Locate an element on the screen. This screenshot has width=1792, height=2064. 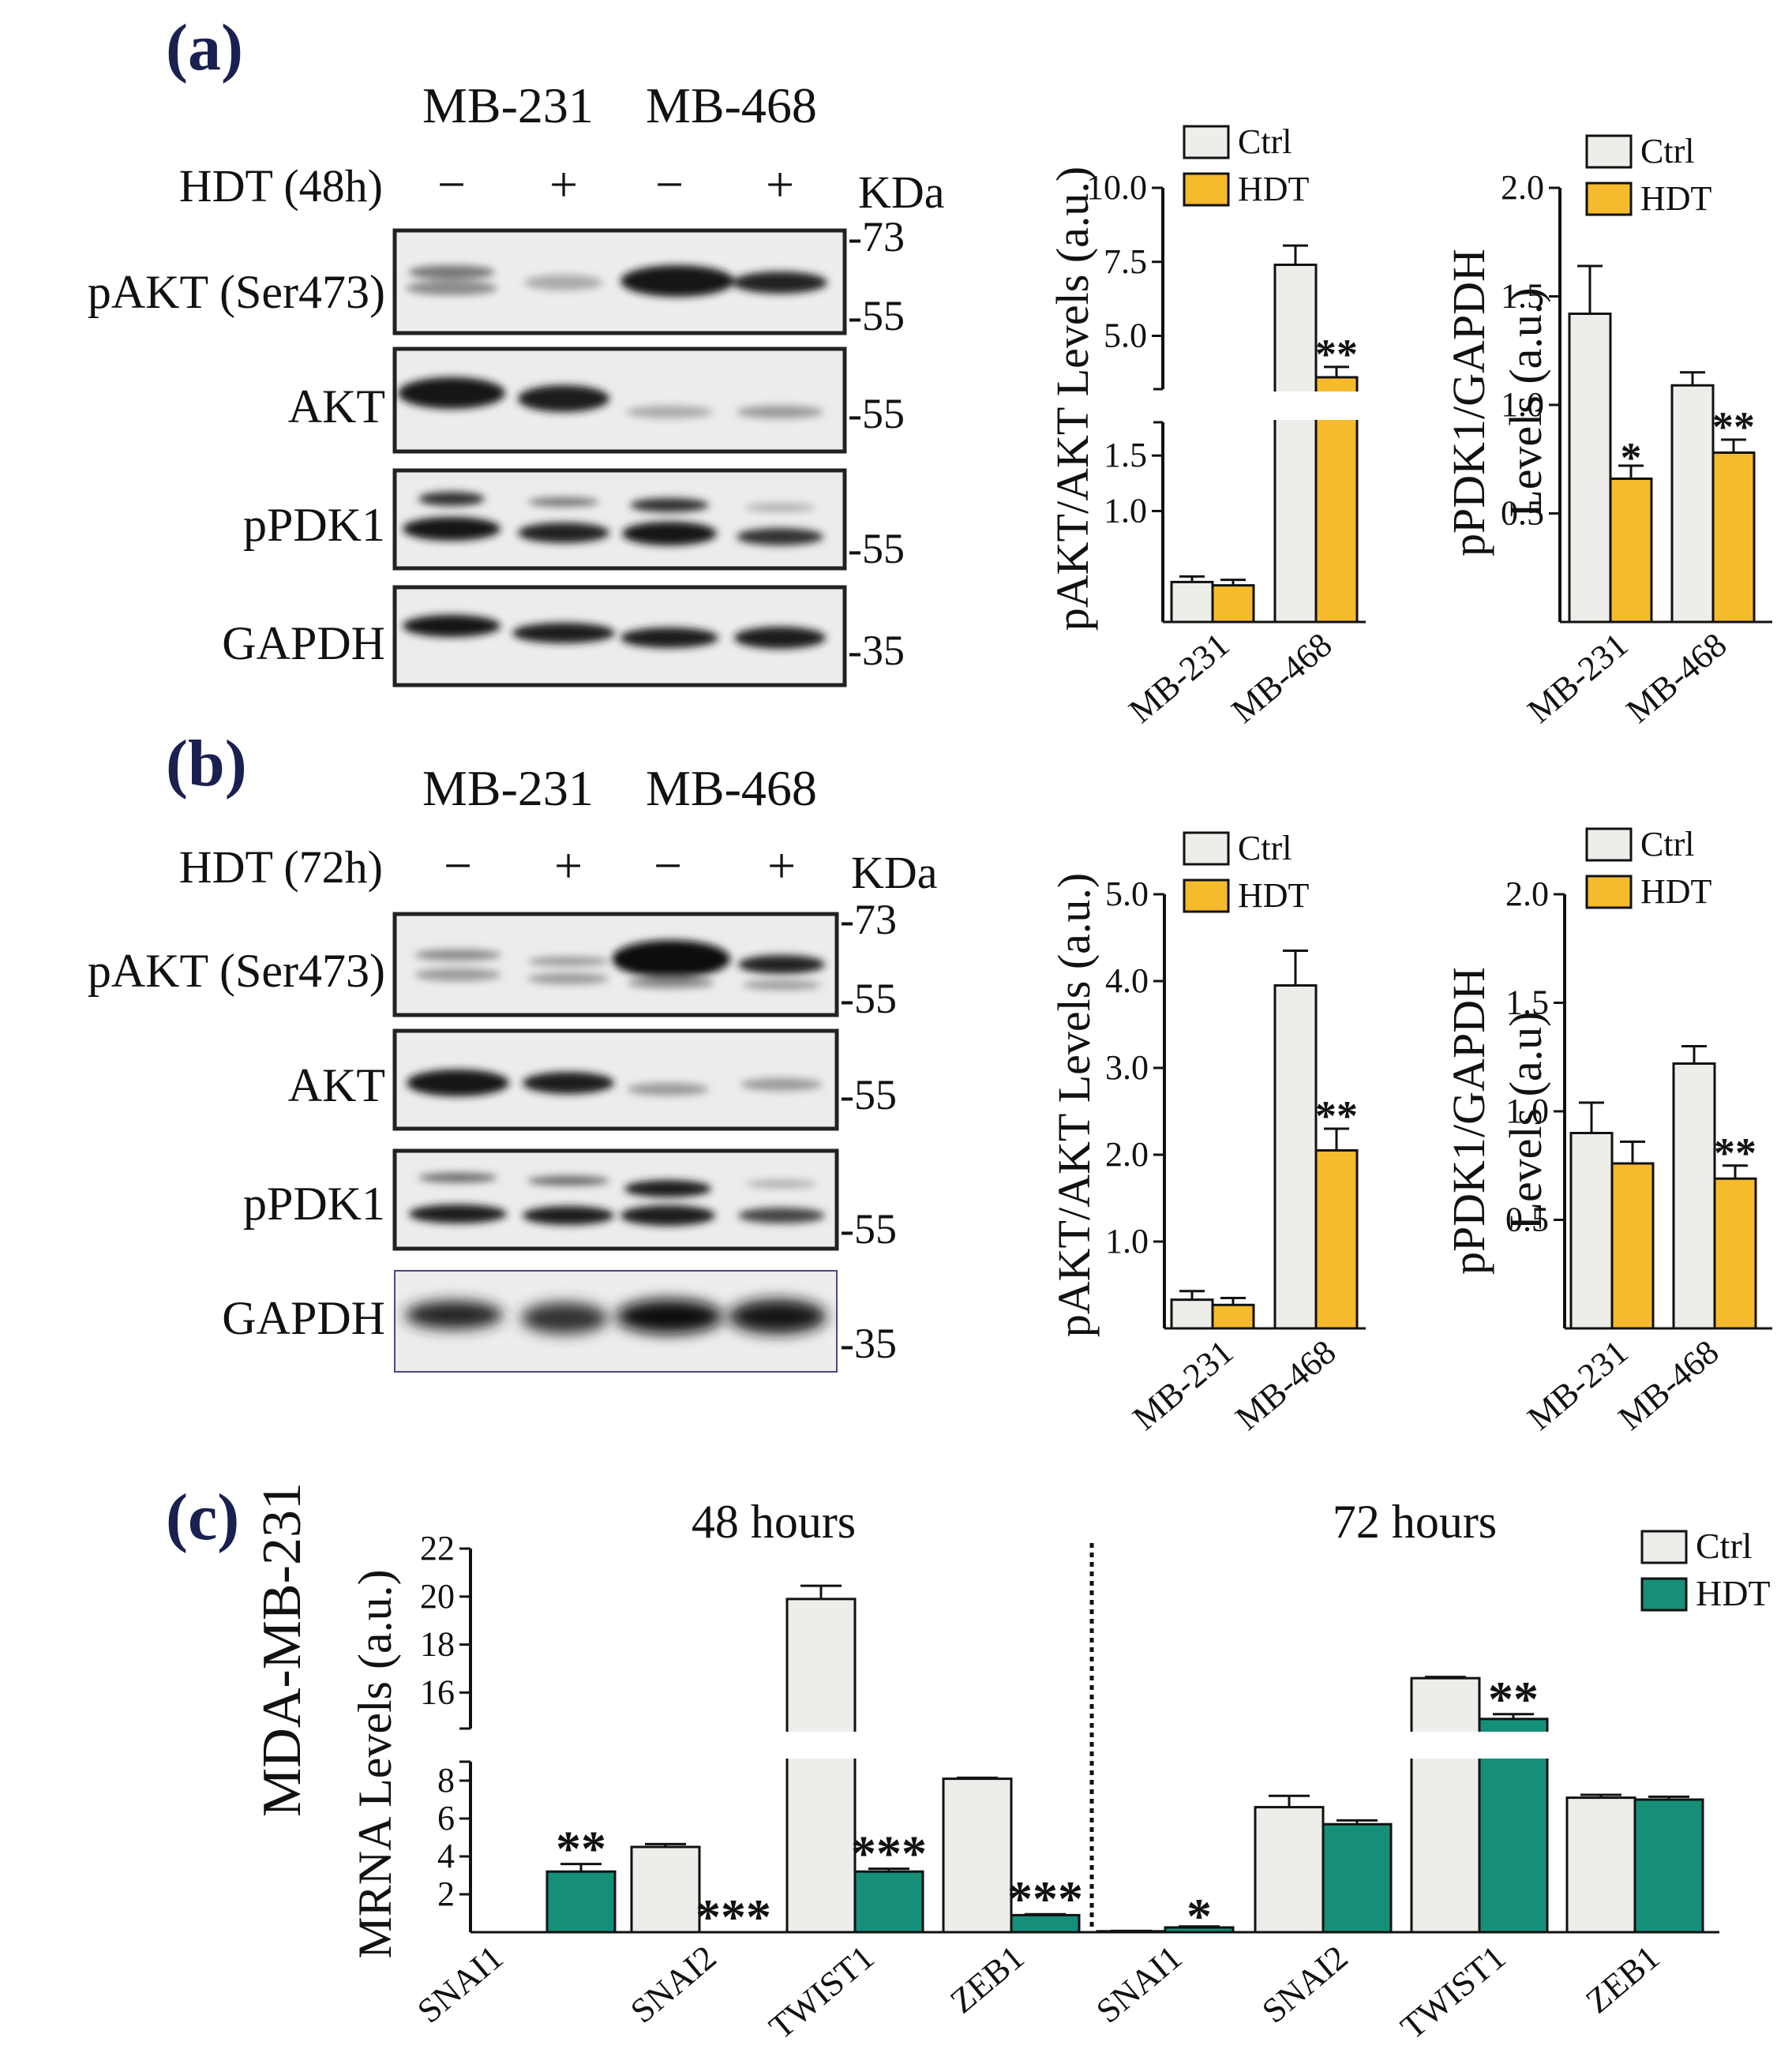
y-tick-label: 18 is located at coordinates (437, 1644).